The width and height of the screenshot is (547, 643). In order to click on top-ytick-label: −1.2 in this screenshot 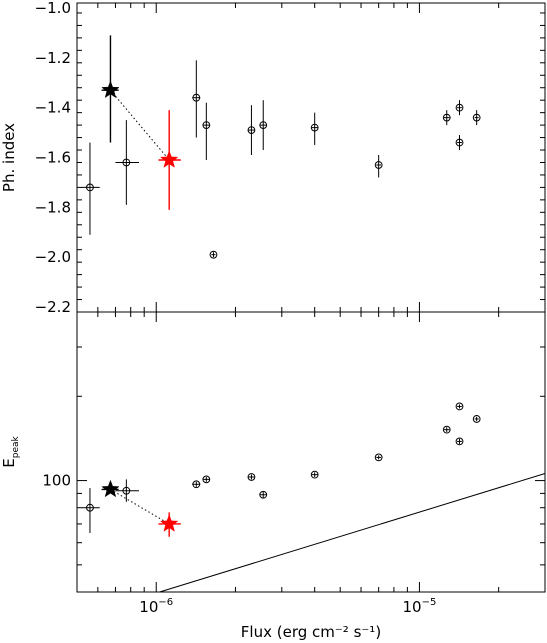, I will do `click(53, 58)`.